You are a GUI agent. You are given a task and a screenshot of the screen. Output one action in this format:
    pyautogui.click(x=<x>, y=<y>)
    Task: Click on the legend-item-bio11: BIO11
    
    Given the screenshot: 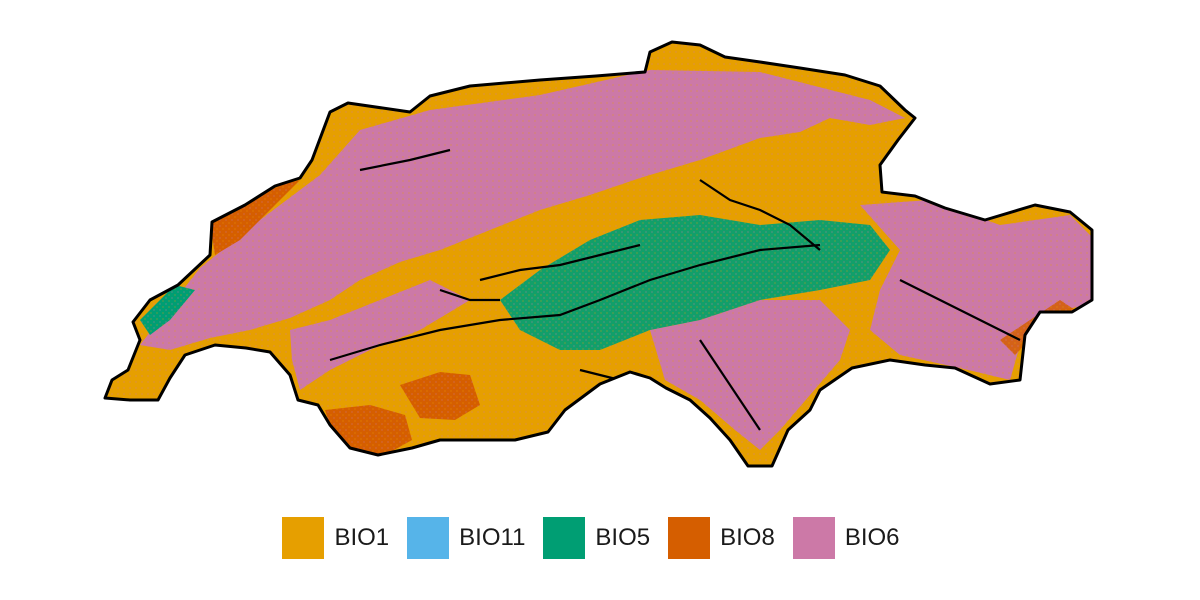 What is the action you would take?
    pyautogui.click(x=466, y=538)
    